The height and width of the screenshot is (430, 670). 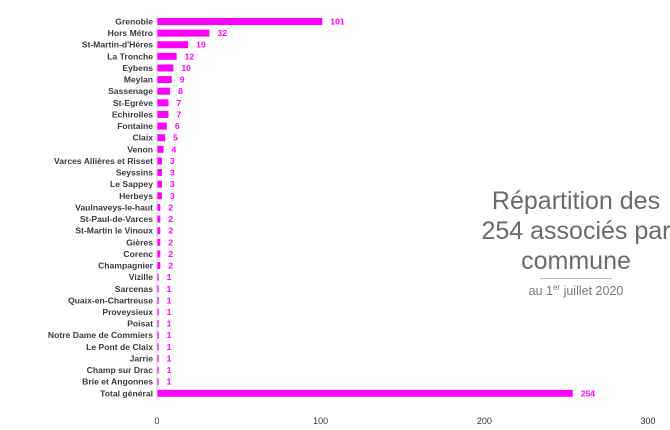 What do you see at coordinates (156, 421) in the screenshot?
I see `x-tick-label: 0` at bounding box center [156, 421].